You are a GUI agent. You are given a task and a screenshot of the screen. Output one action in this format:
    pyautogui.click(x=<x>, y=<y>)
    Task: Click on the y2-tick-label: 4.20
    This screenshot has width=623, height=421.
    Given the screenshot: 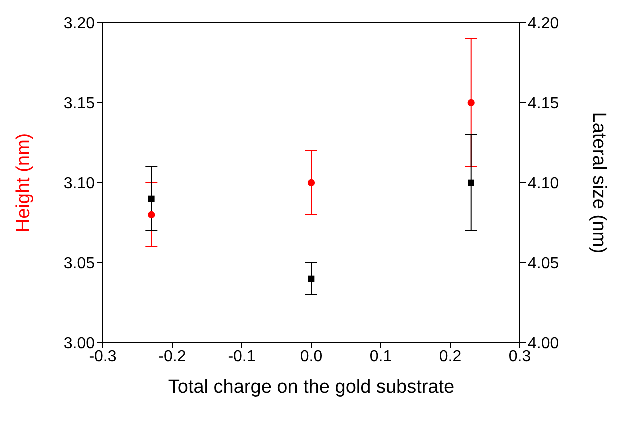 What is the action you would take?
    pyautogui.click(x=544, y=24)
    